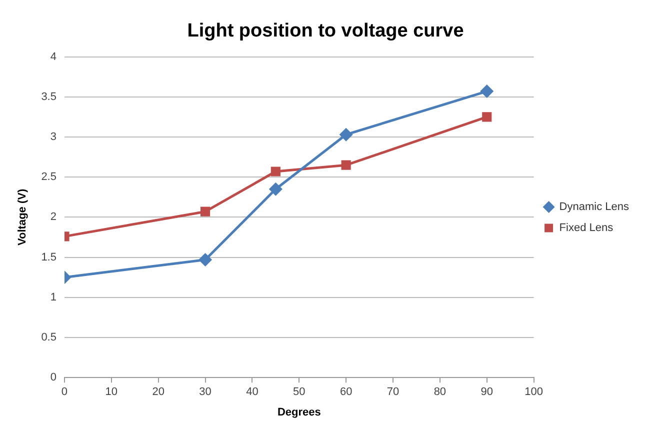 The height and width of the screenshot is (435, 657). What do you see at coordinates (158, 392) in the screenshot?
I see `x-tick-label: 20` at bounding box center [158, 392].